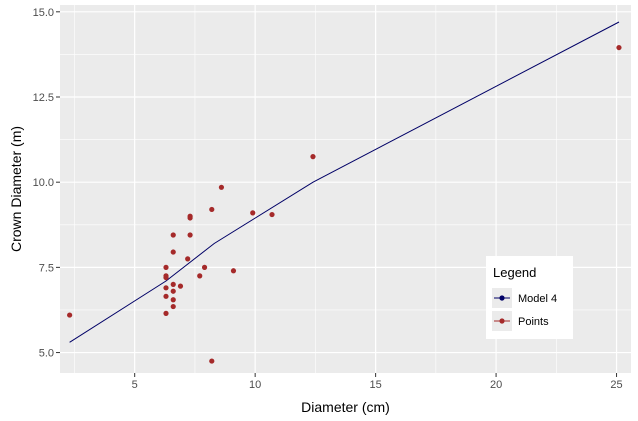  I want to click on x-tick-label: 5, so click(135, 385).